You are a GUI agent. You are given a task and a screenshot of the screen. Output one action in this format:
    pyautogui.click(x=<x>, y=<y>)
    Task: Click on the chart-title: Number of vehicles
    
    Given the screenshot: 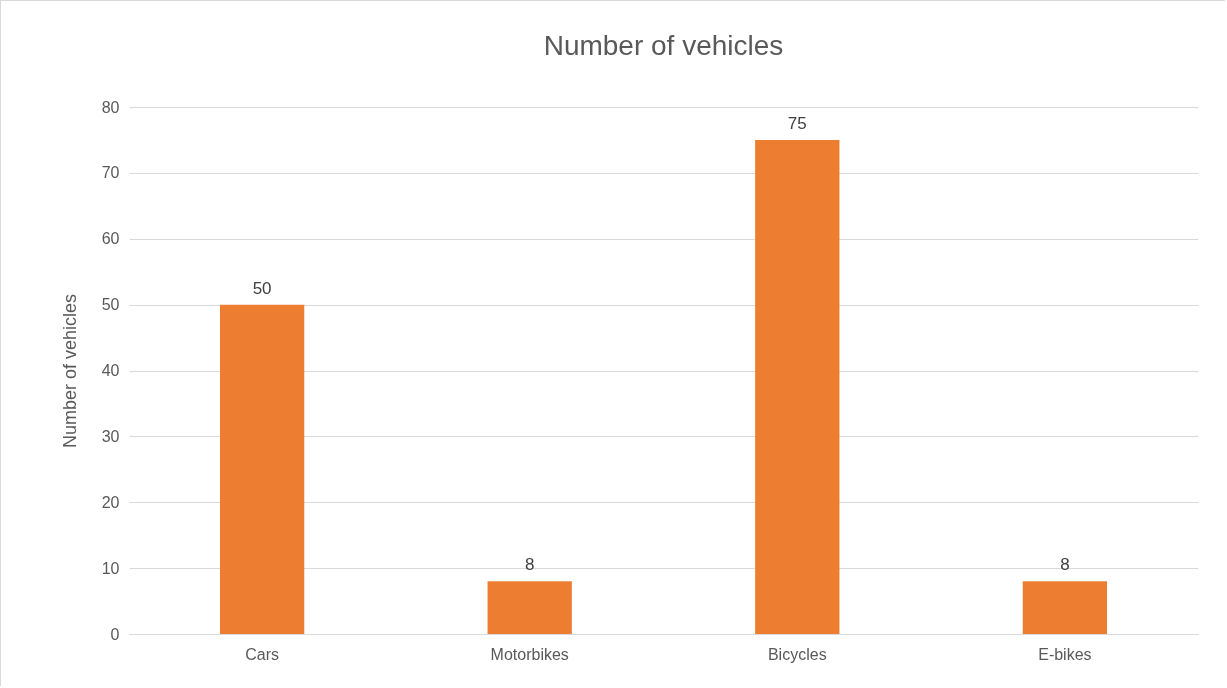 What is the action you would take?
    pyautogui.click(x=663, y=45)
    